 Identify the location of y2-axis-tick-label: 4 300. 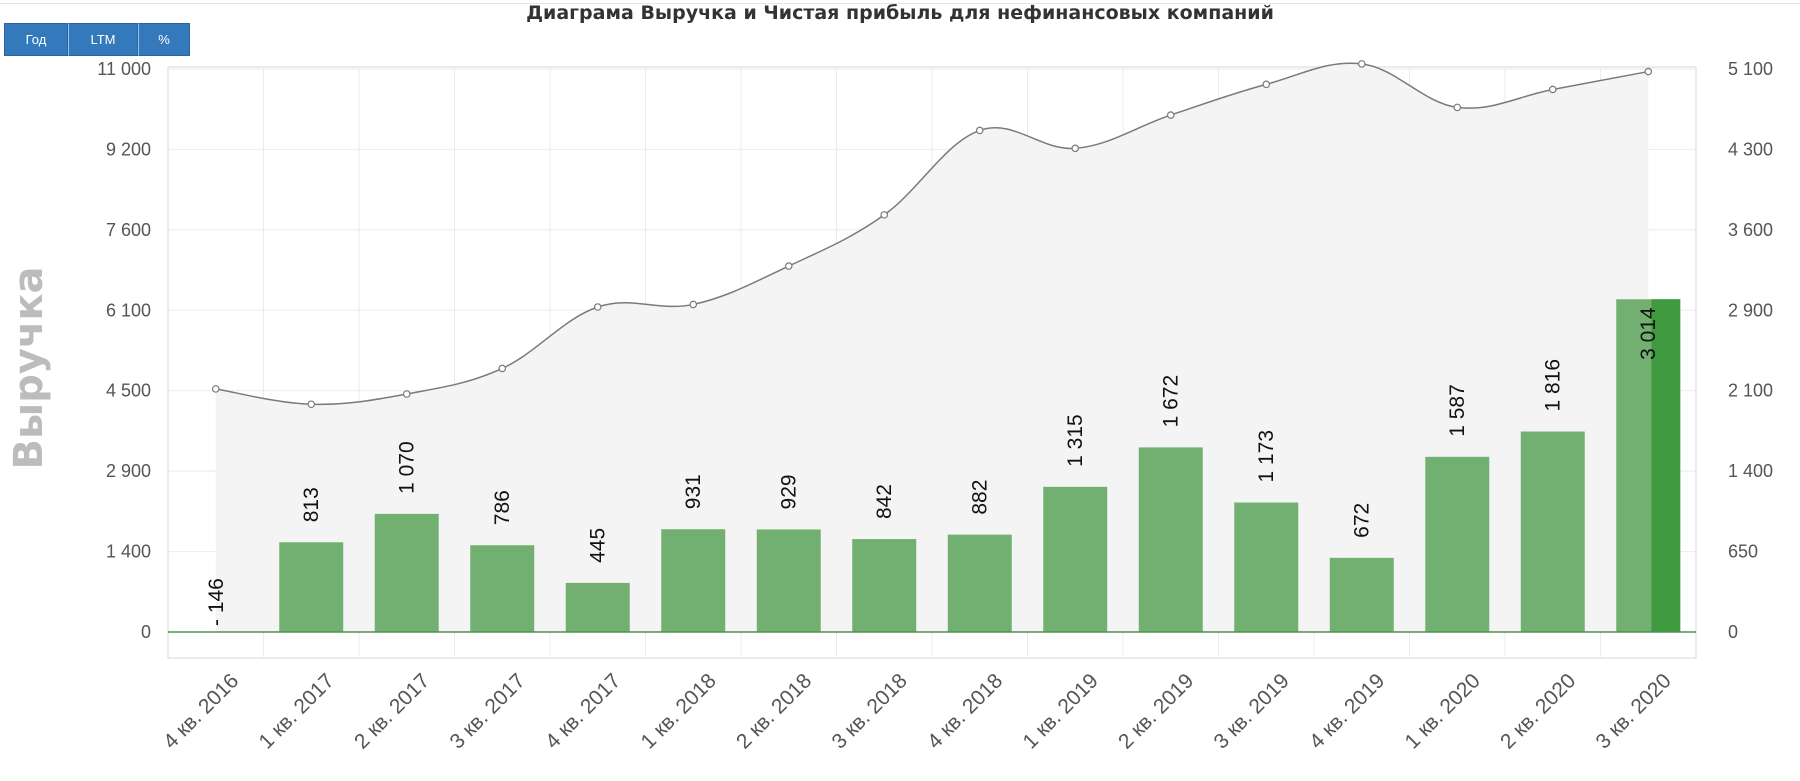
(1750, 149).